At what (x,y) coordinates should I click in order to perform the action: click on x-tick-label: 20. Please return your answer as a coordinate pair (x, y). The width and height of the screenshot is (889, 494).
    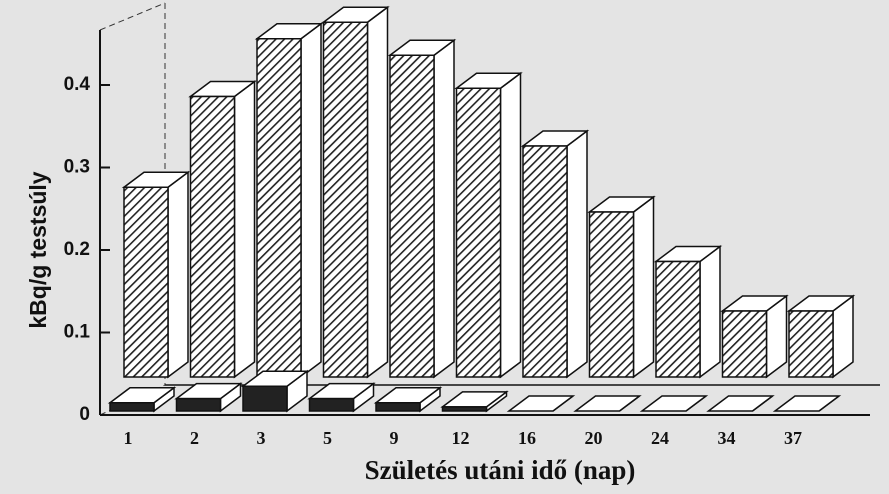
    Looking at the image, I should click on (594, 438).